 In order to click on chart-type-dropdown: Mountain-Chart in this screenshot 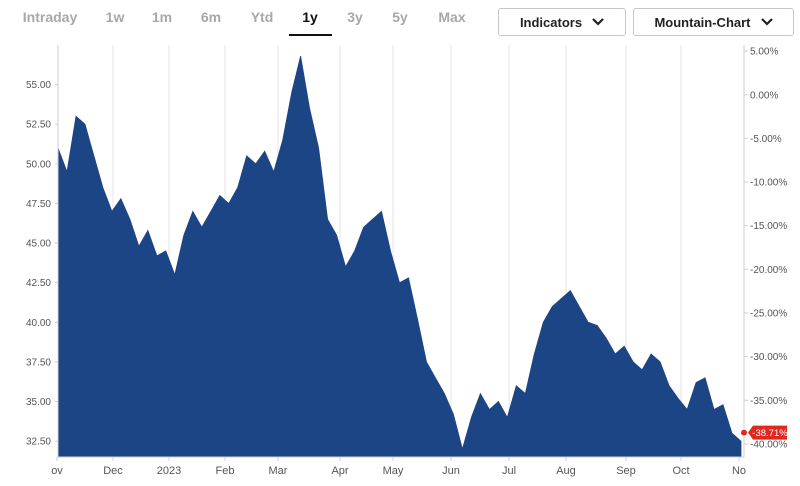, I will do `click(713, 22)`.